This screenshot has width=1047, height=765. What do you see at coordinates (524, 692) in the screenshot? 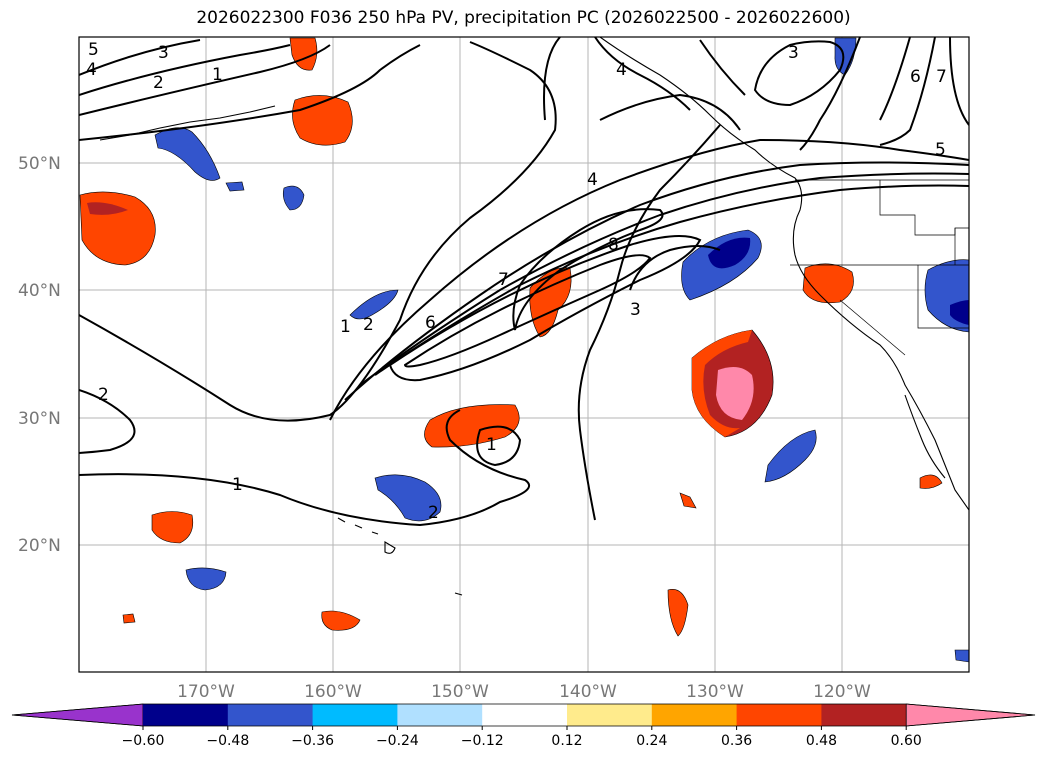
I see `longitude-labels: 170°W 160°W 150°W 140°W 130°W 120°W` at bounding box center [524, 692].